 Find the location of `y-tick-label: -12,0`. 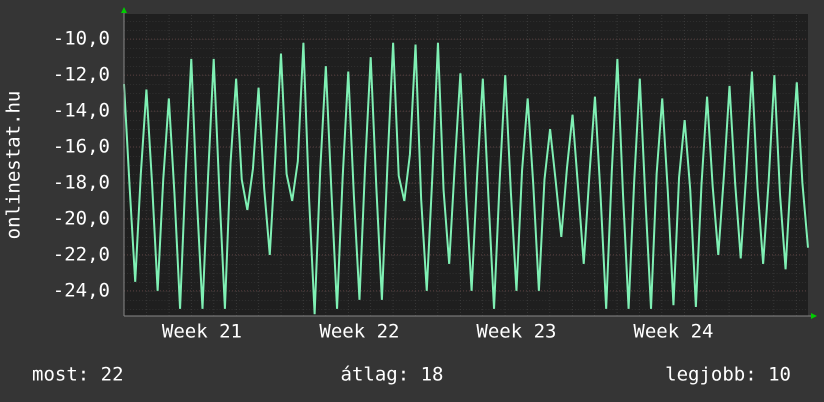

y-tick-label: -12,0 is located at coordinates (81, 75).